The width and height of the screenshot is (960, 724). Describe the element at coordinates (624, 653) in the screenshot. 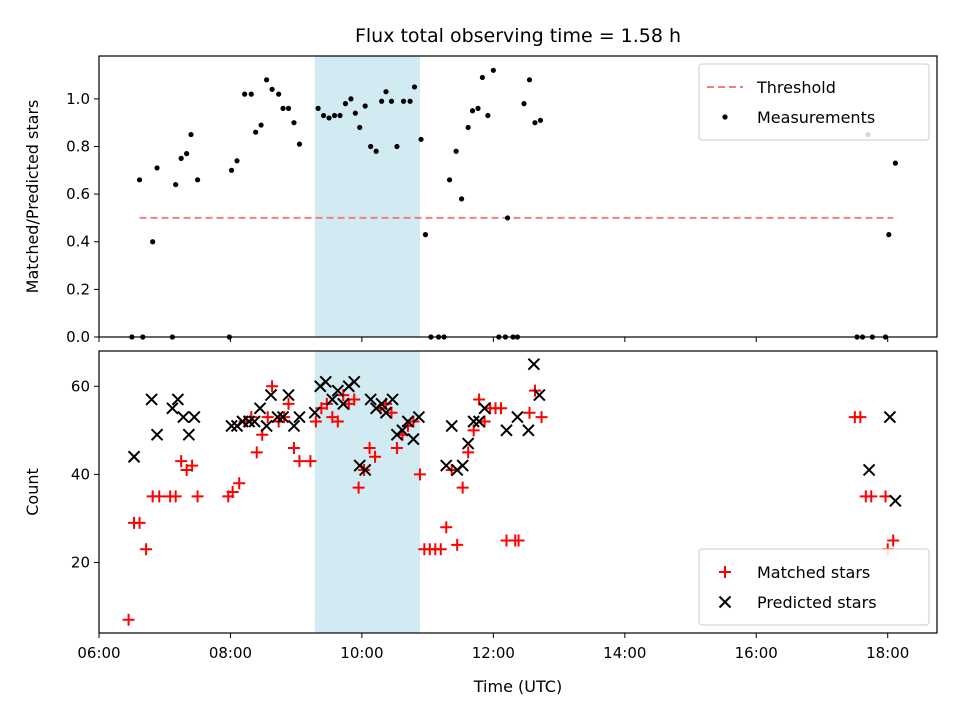

I see `x-tick-label: 14:00` at that location.